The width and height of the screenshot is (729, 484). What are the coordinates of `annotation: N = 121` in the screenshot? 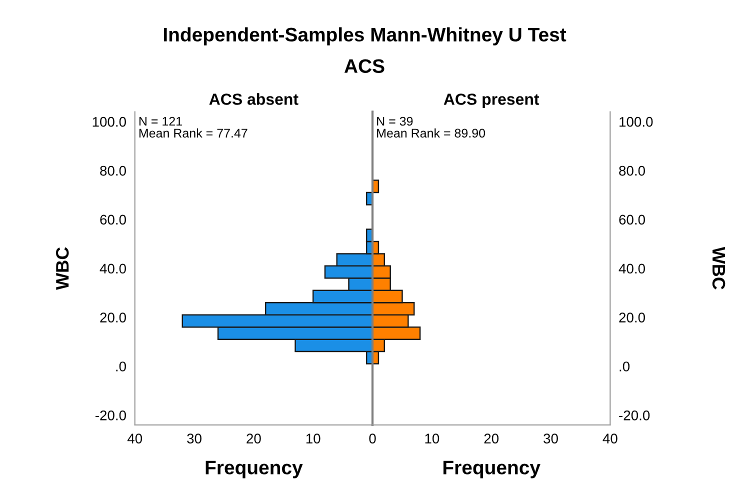 It's located at (160, 121).